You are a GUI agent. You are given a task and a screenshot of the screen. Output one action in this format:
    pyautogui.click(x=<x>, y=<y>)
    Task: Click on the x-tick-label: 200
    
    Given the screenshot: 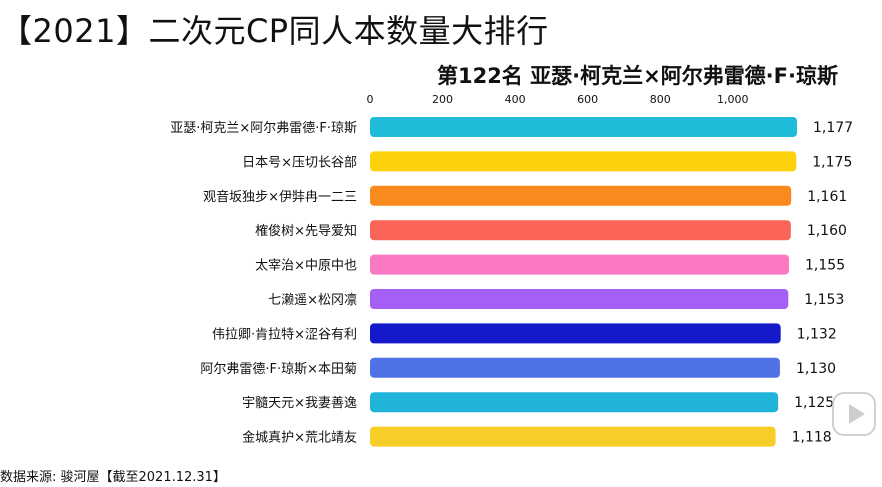 What is the action you would take?
    pyautogui.click(x=442, y=99)
    